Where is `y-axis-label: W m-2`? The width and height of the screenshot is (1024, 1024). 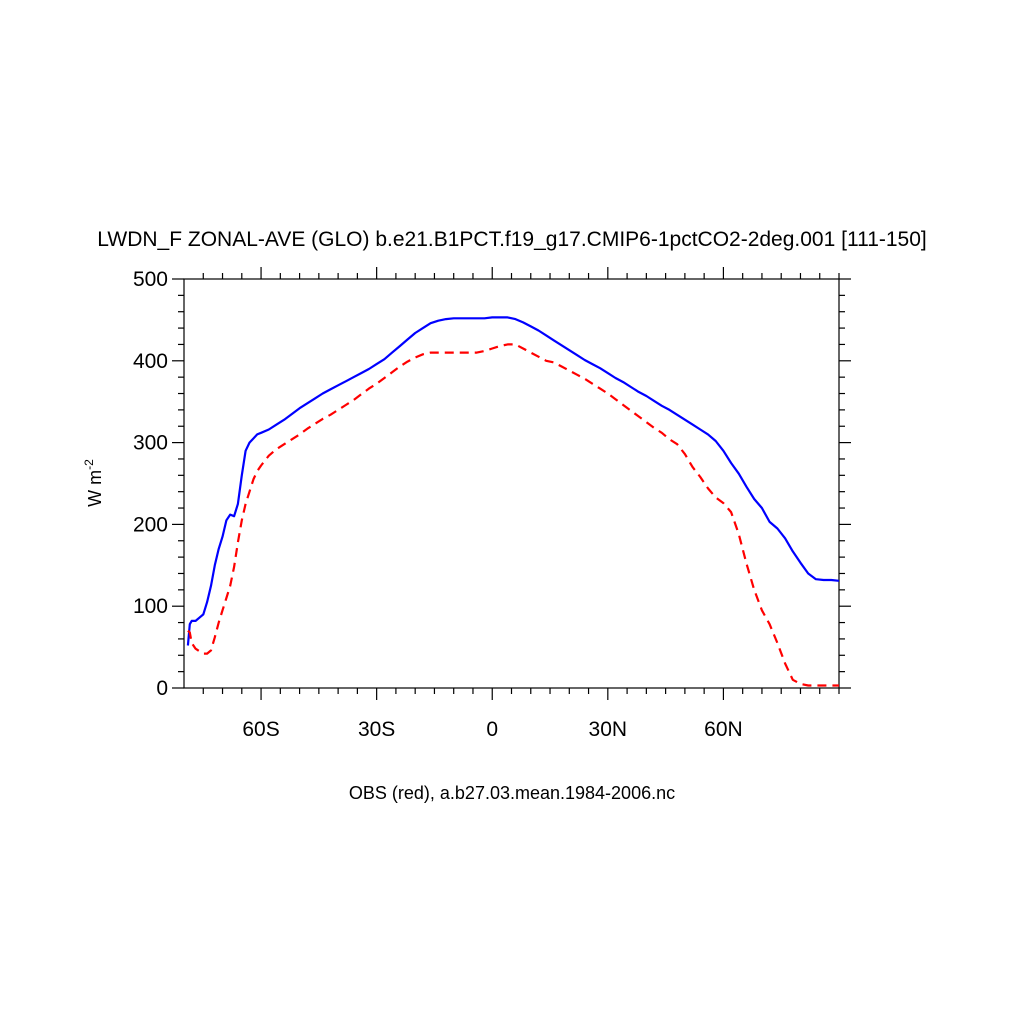
y-axis-label: W m-2 is located at coordinates (93, 483).